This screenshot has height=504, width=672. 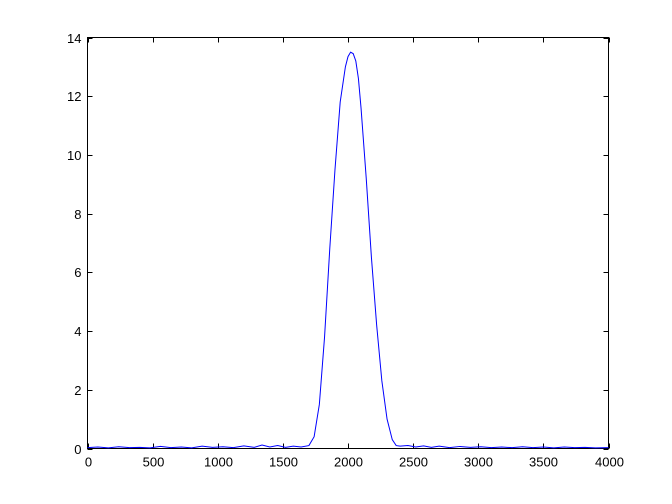 I want to click on y-tick-label: 2, so click(x=77, y=390).